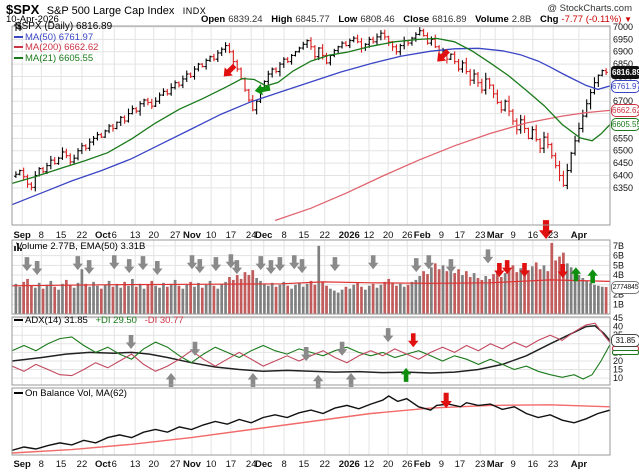 This screenshot has height=476, width=639. I want to click on ma200-swatch, so click(18, 47).